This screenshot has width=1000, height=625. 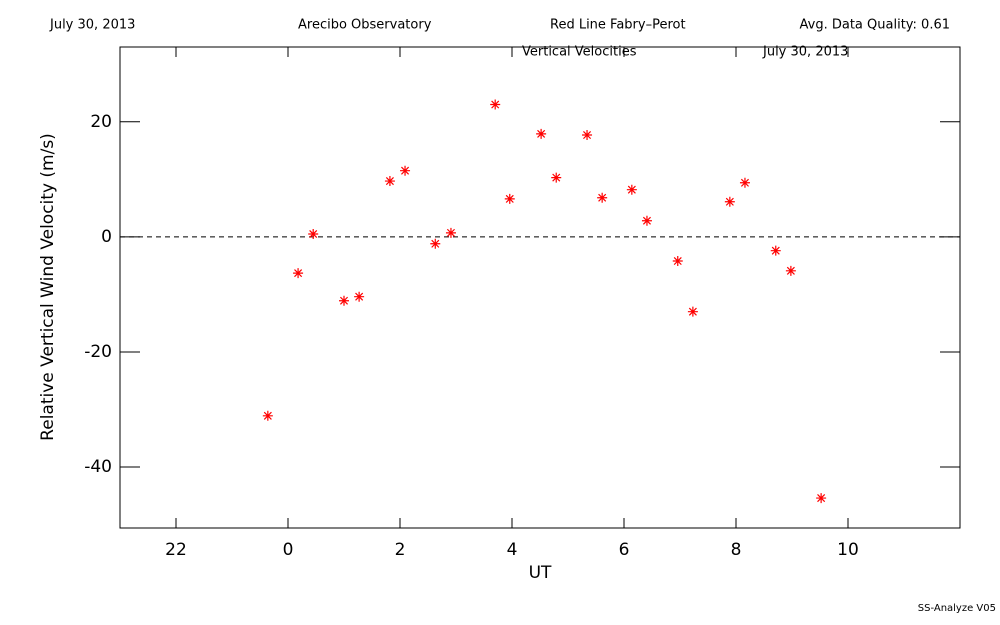 I want to click on header-date: July 30, 2013, so click(x=92, y=25).